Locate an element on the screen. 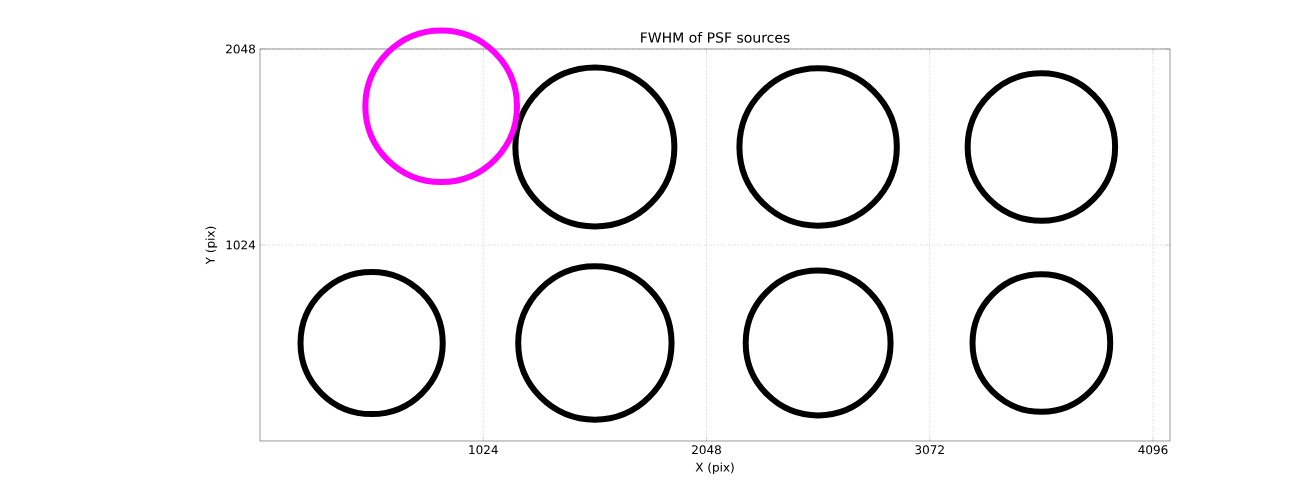 The width and height of the screenshot is (1300, 490). x-axis-title: X (pix) is located at coordinates (714, 468).